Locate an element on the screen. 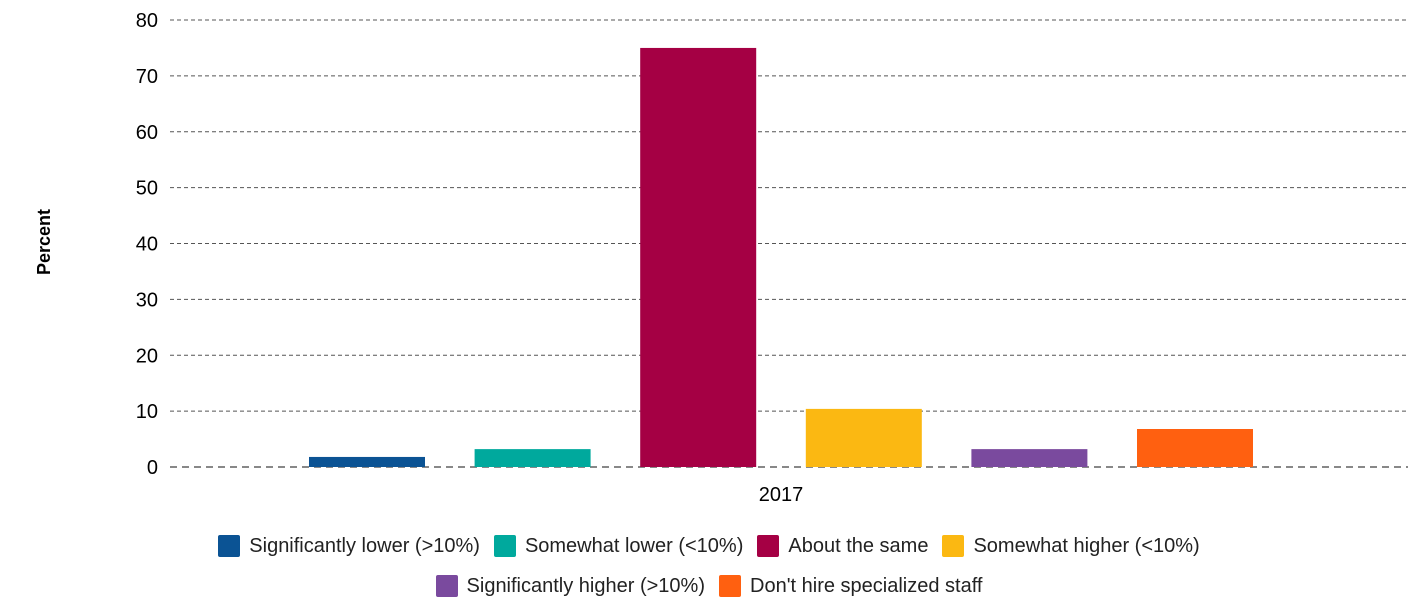  legend-label: Don't hire specialized staff is located at coordinates (866, 585).